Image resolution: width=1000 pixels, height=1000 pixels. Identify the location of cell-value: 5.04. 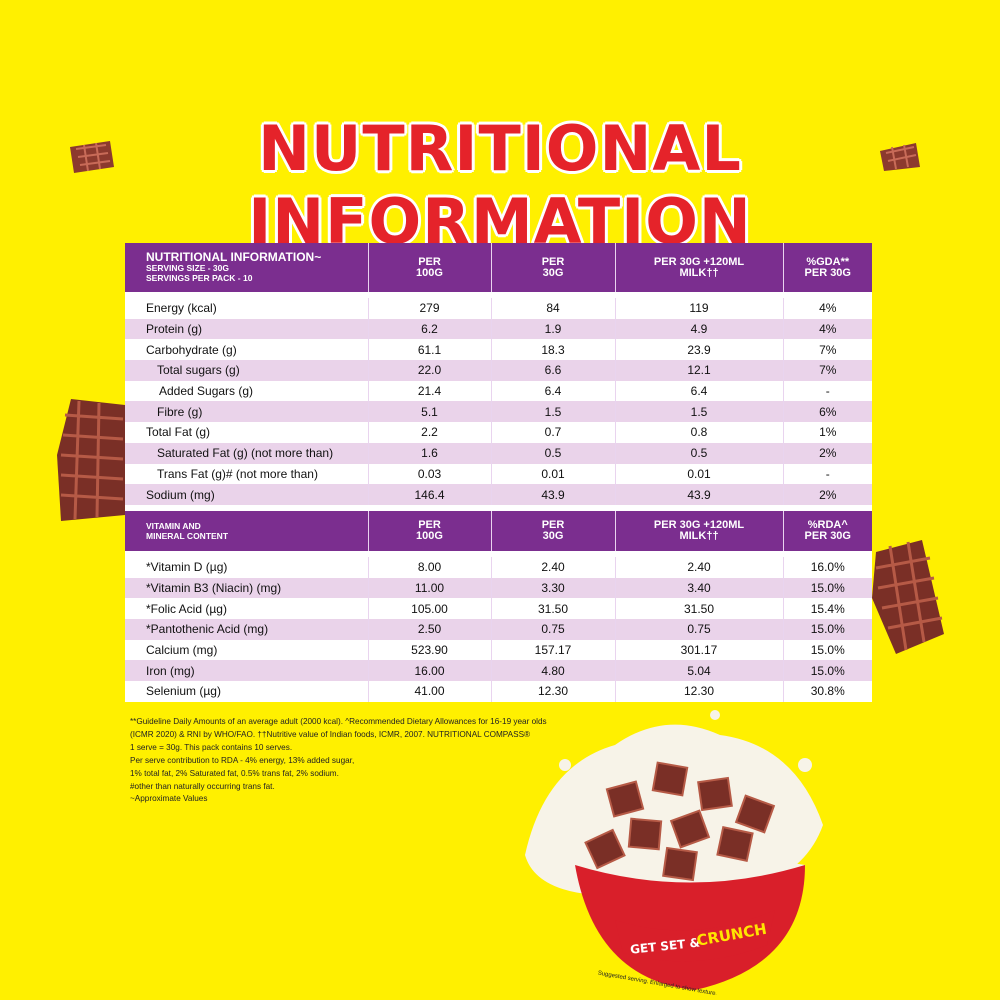
(699, 670).